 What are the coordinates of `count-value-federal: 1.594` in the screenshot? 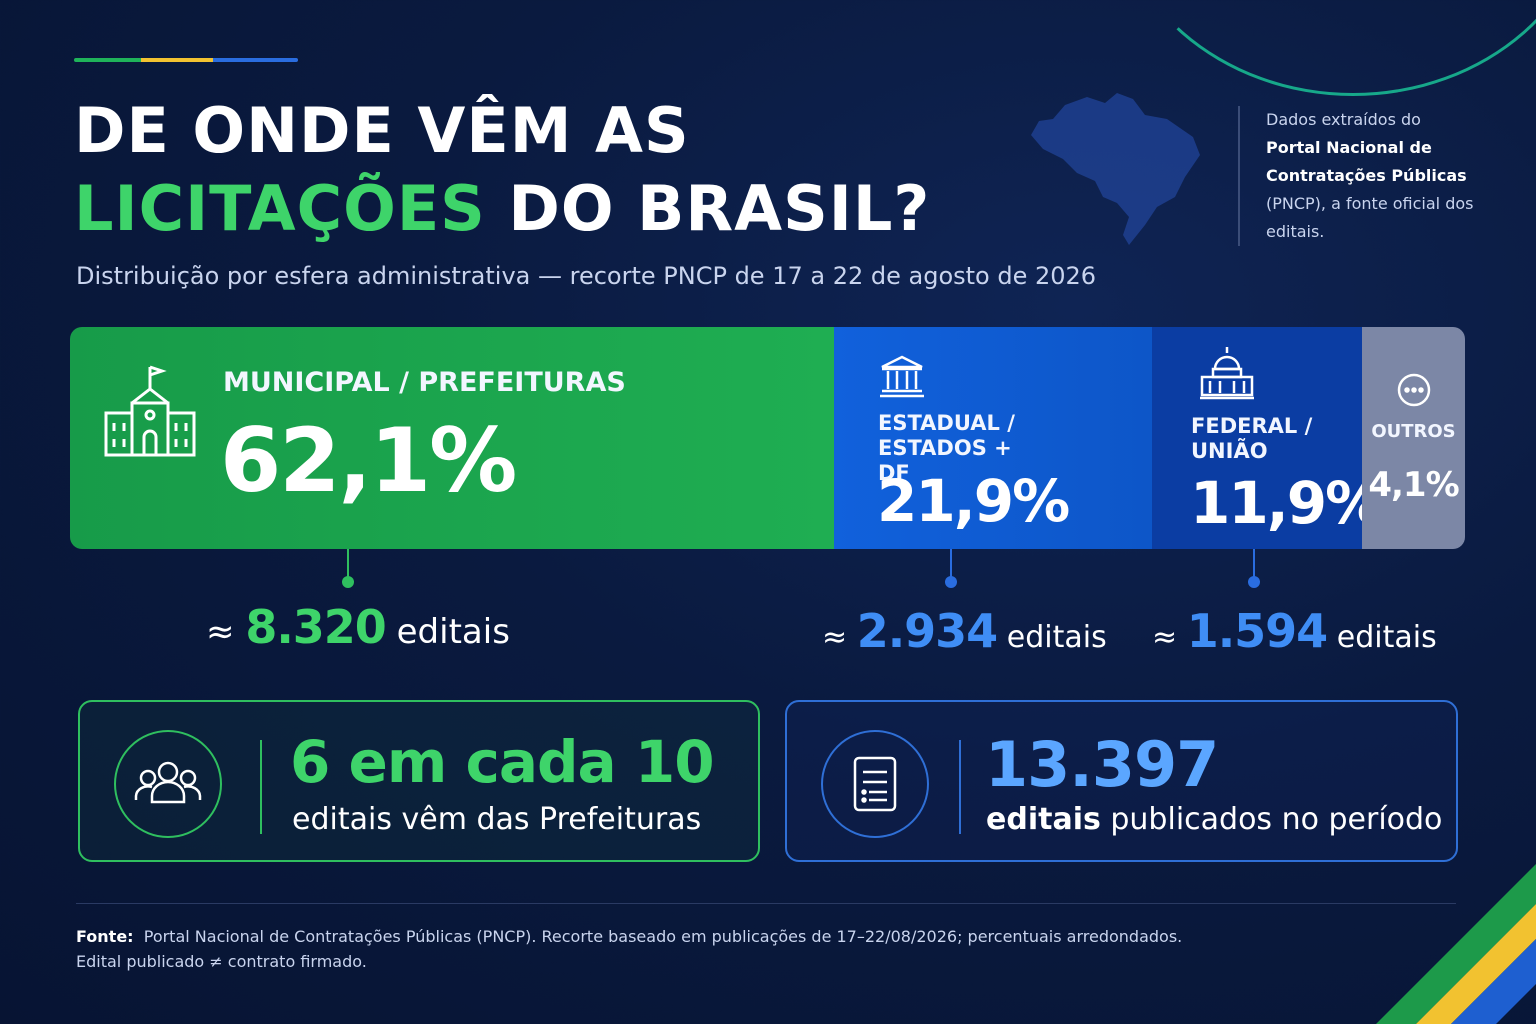 It's located at (1257, 631).